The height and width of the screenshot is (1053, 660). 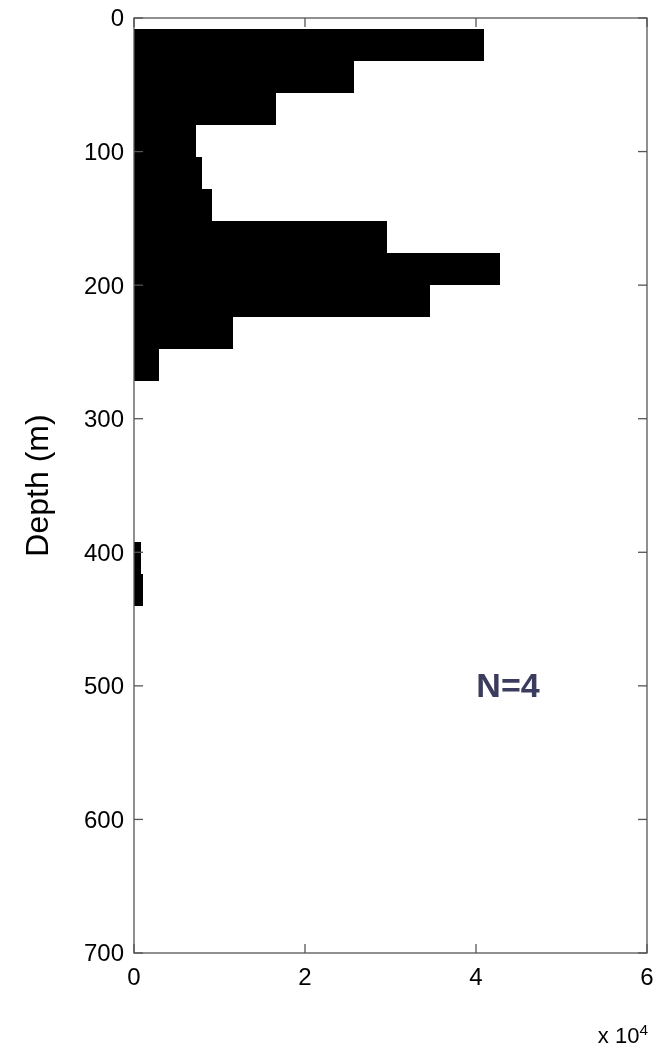 What do you see at coordinates (103, 686) in the screenshot?
I see `y-tick-label: 500` at bounding box center [103, 686].